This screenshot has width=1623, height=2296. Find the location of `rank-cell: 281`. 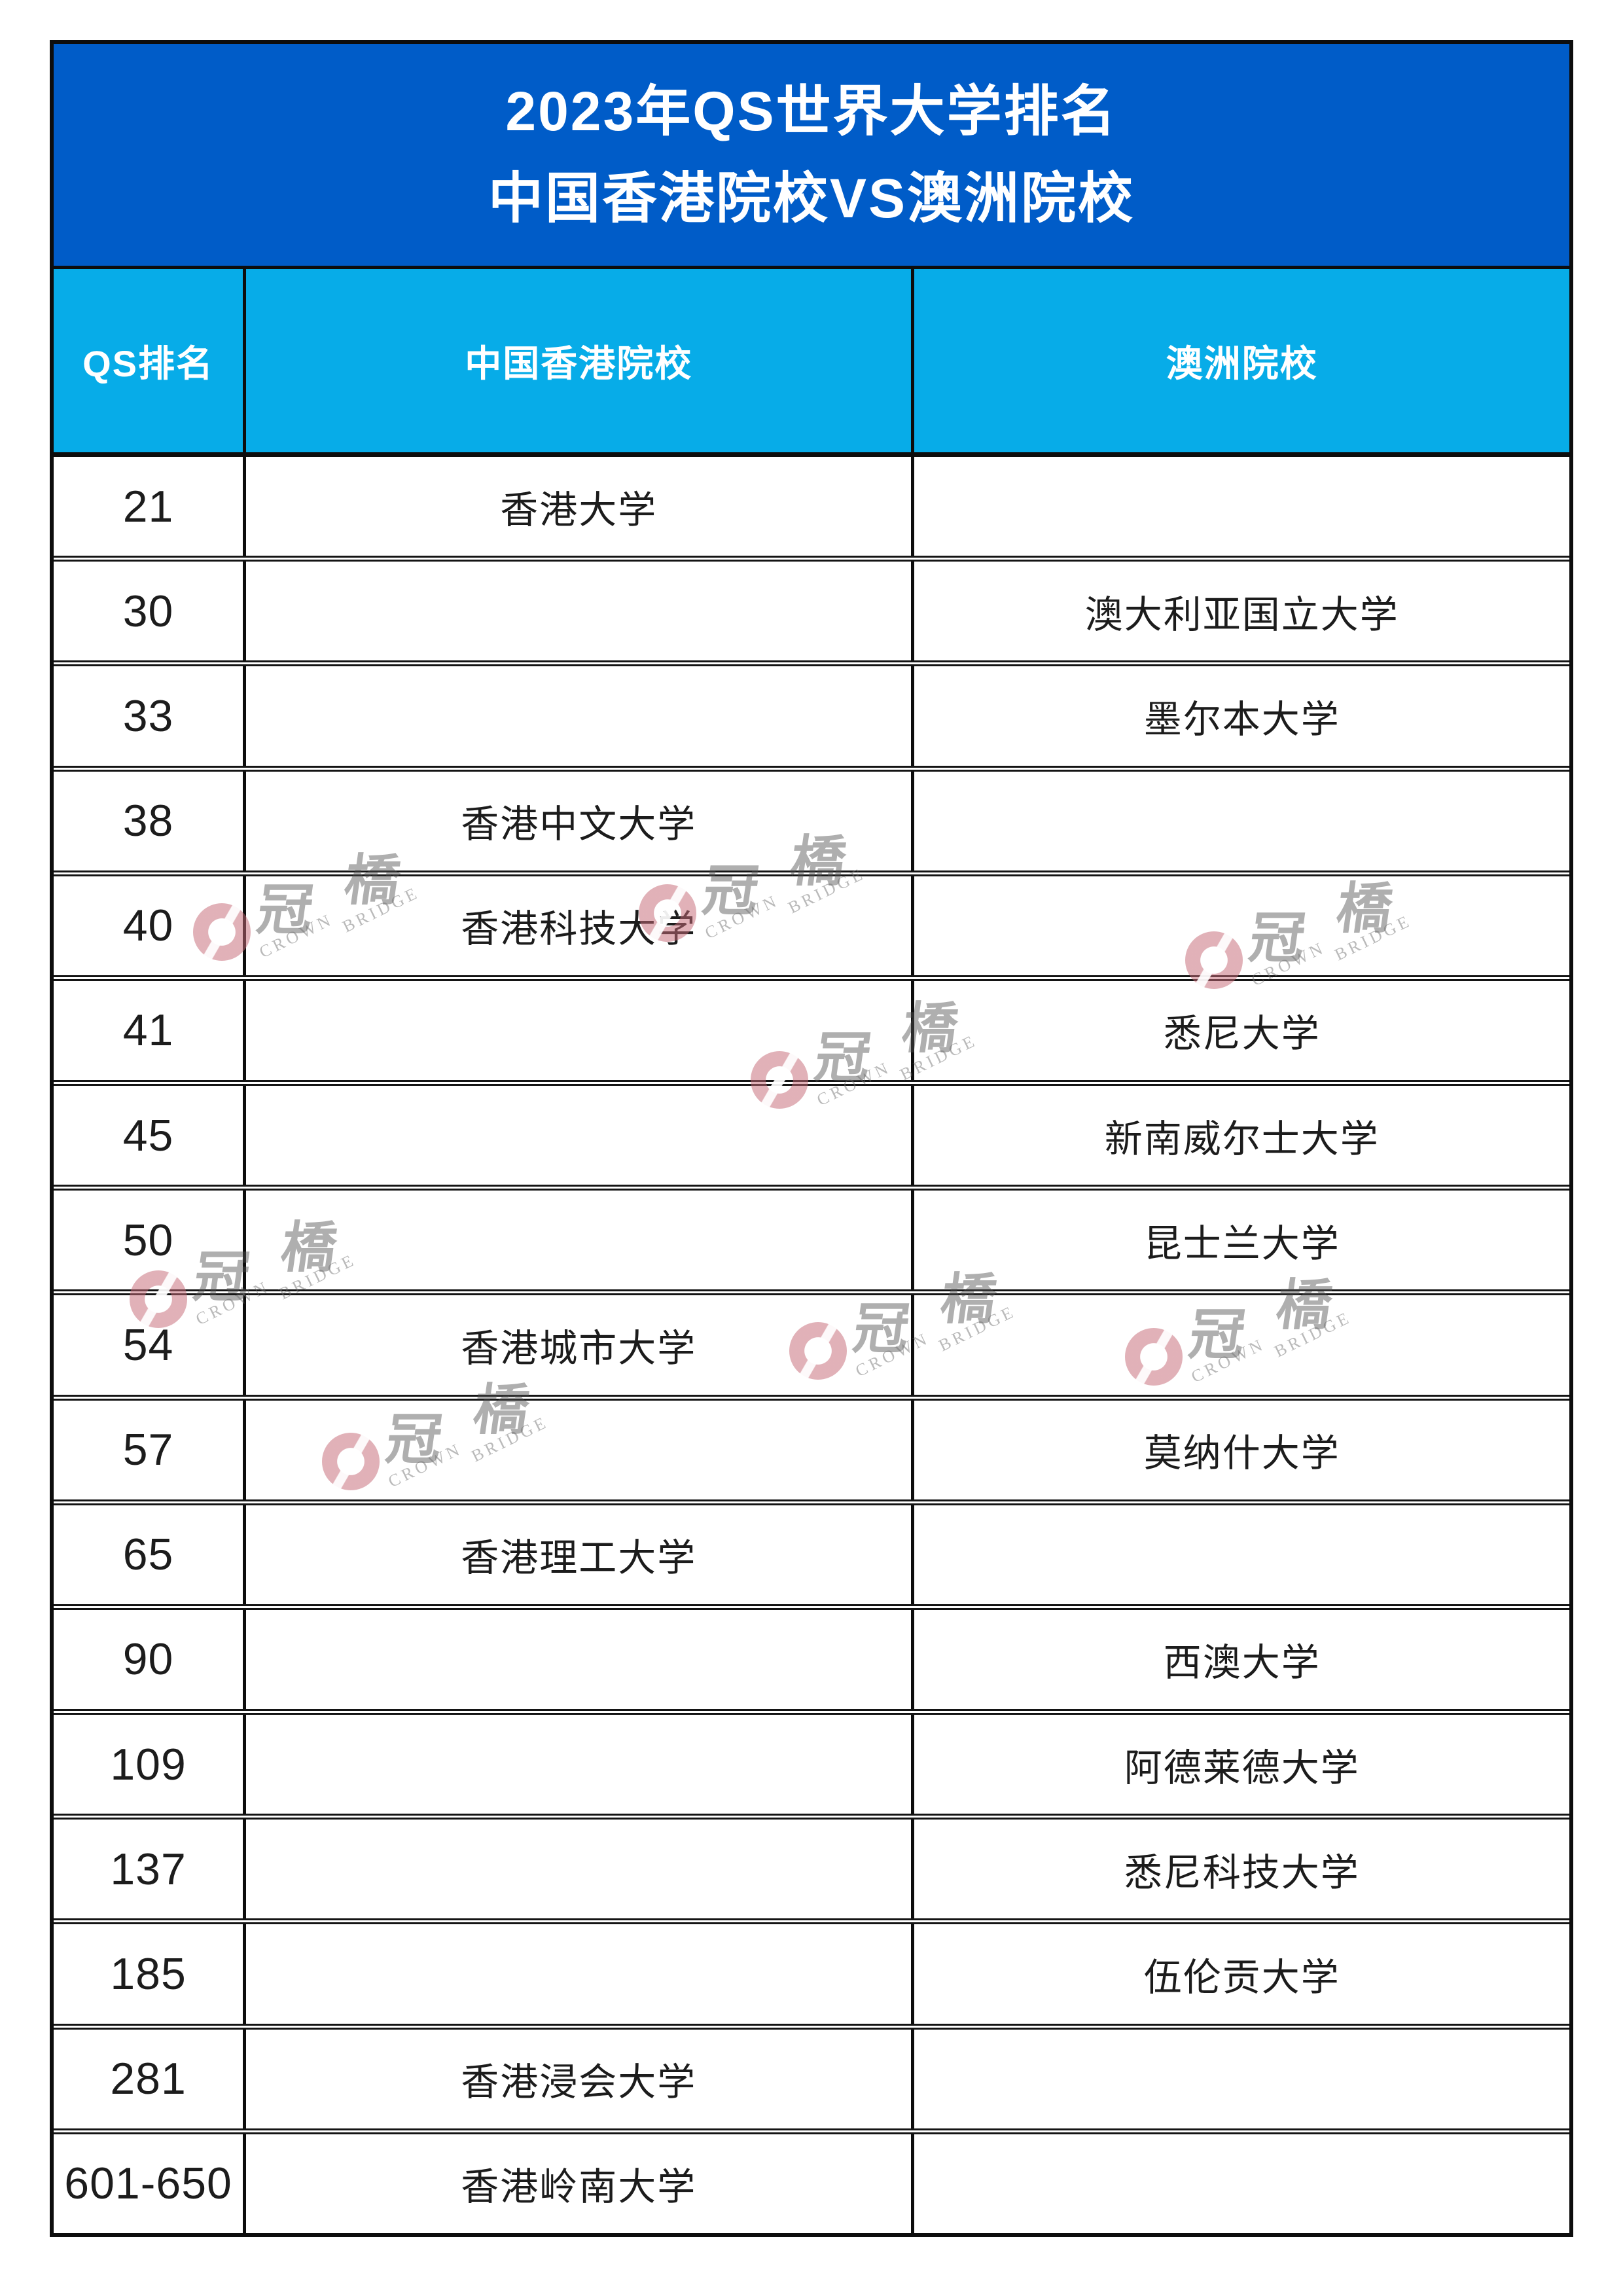

rank-cell: 281 is located at coordinates (150, 2078).